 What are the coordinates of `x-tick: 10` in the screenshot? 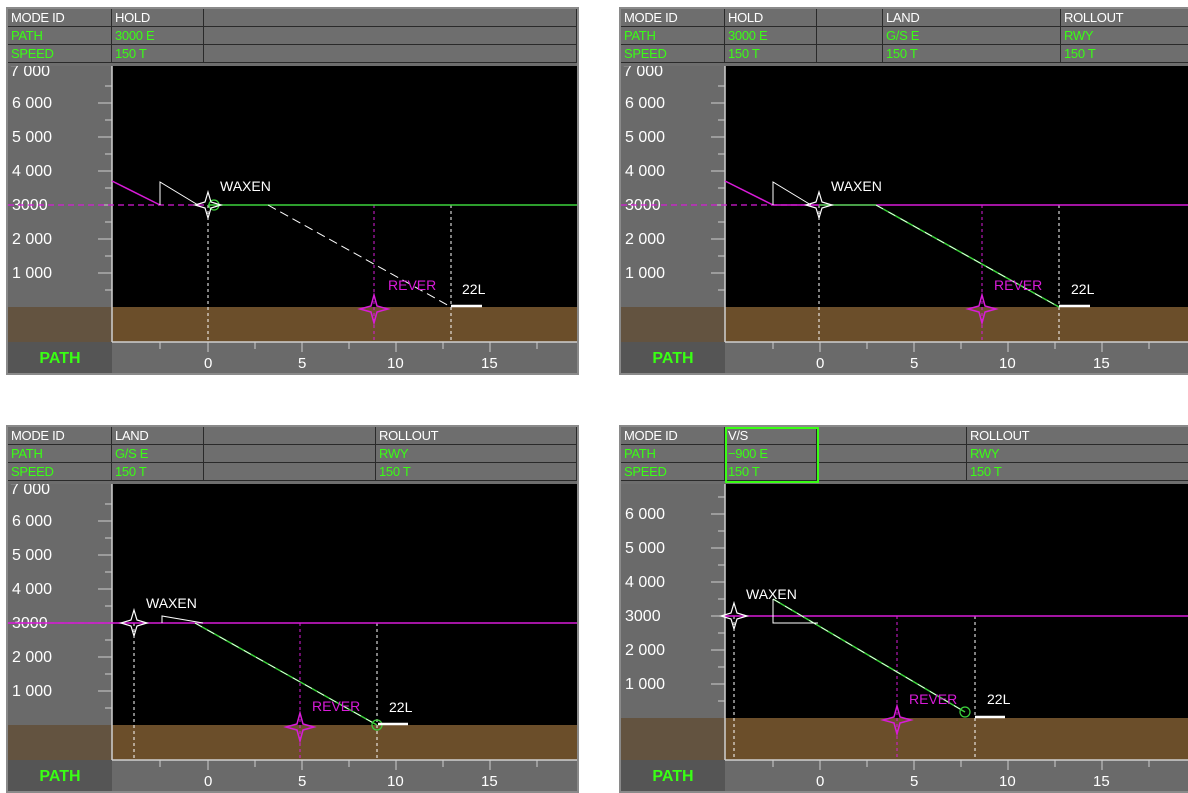 It's located at (395, 363).